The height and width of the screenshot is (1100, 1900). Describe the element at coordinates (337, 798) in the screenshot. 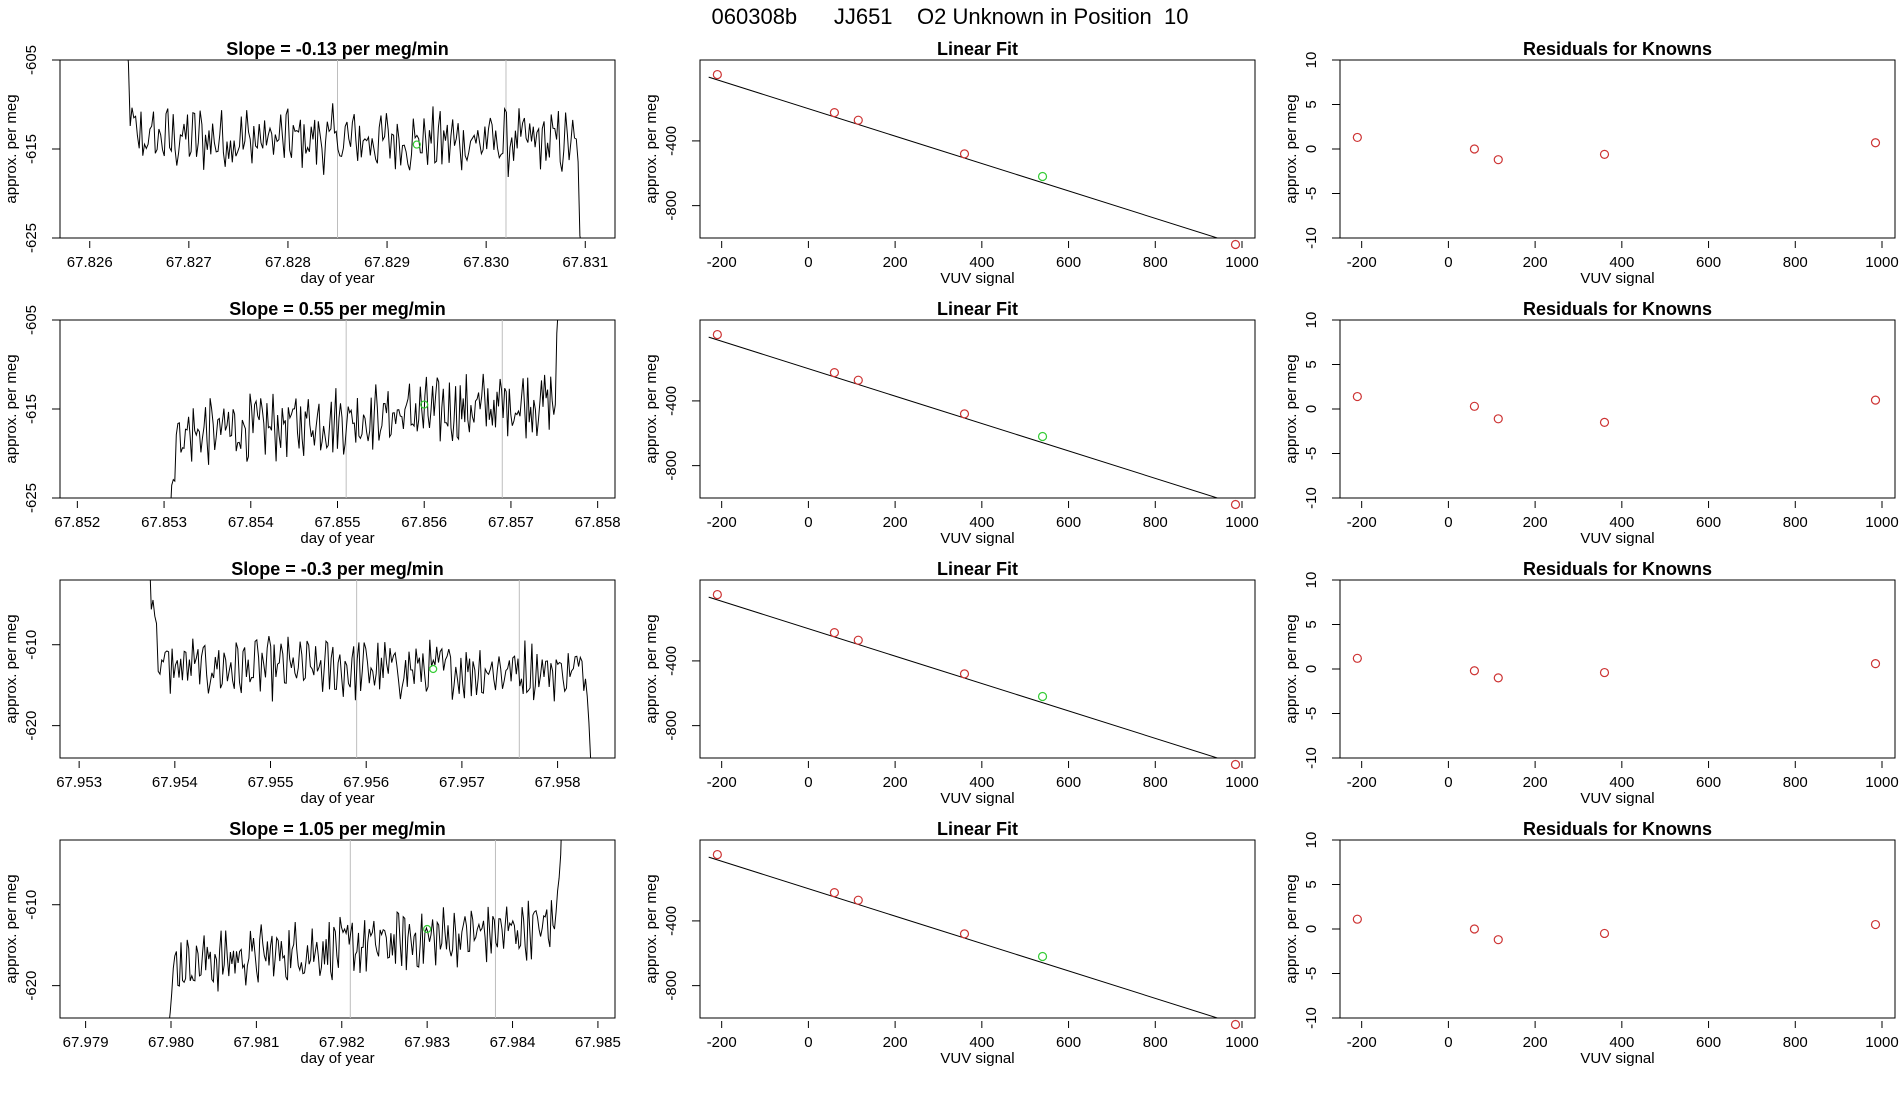

I see `x-axis-label: day of year` at that location.